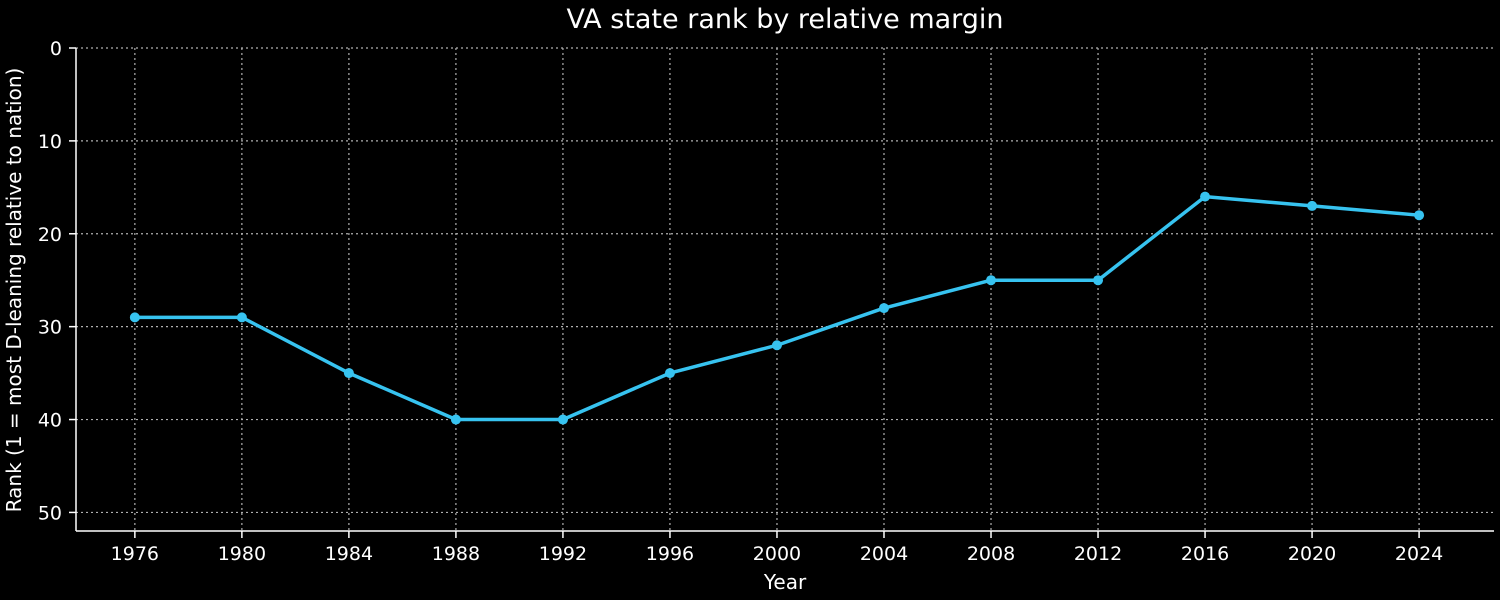 The image size is (1500, 600). What do you see at coordinates (1098, 554) in the screenshot?
I see `x-tick-label: 2012` at bounding box center [1098, 554].